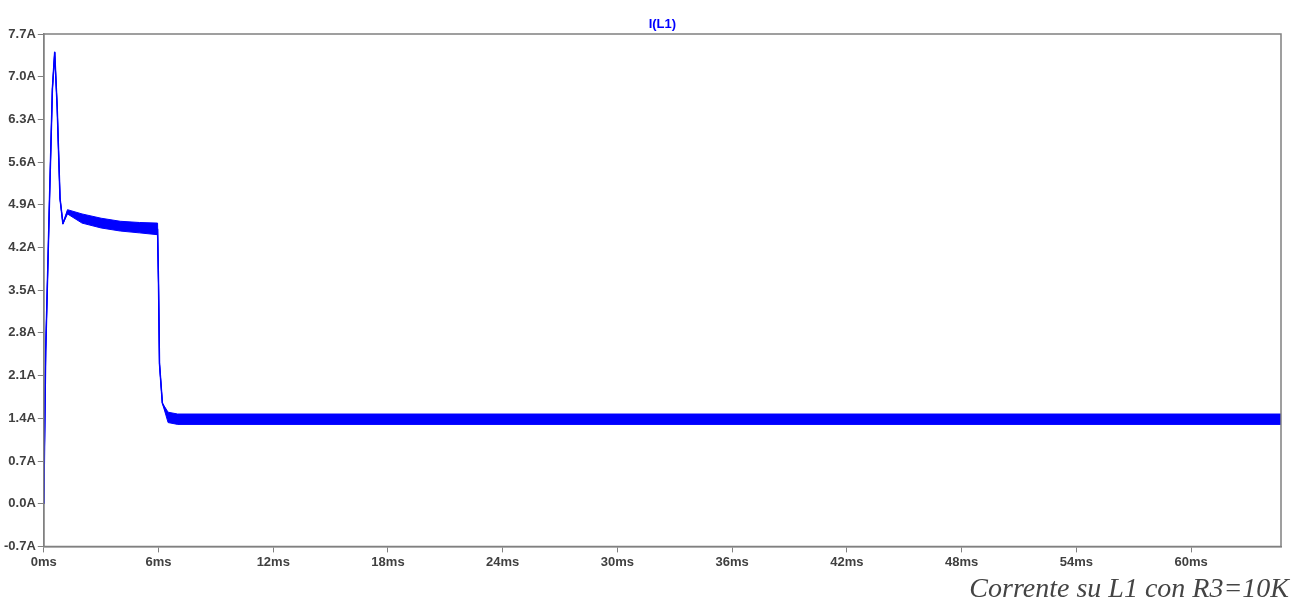 The width and height of the screenshot is (1305, 606). What do you see at coordinates (22, 204) in the screenshot?
I see `y-tick-label: 4.9A` at bounding box center [22, 204].